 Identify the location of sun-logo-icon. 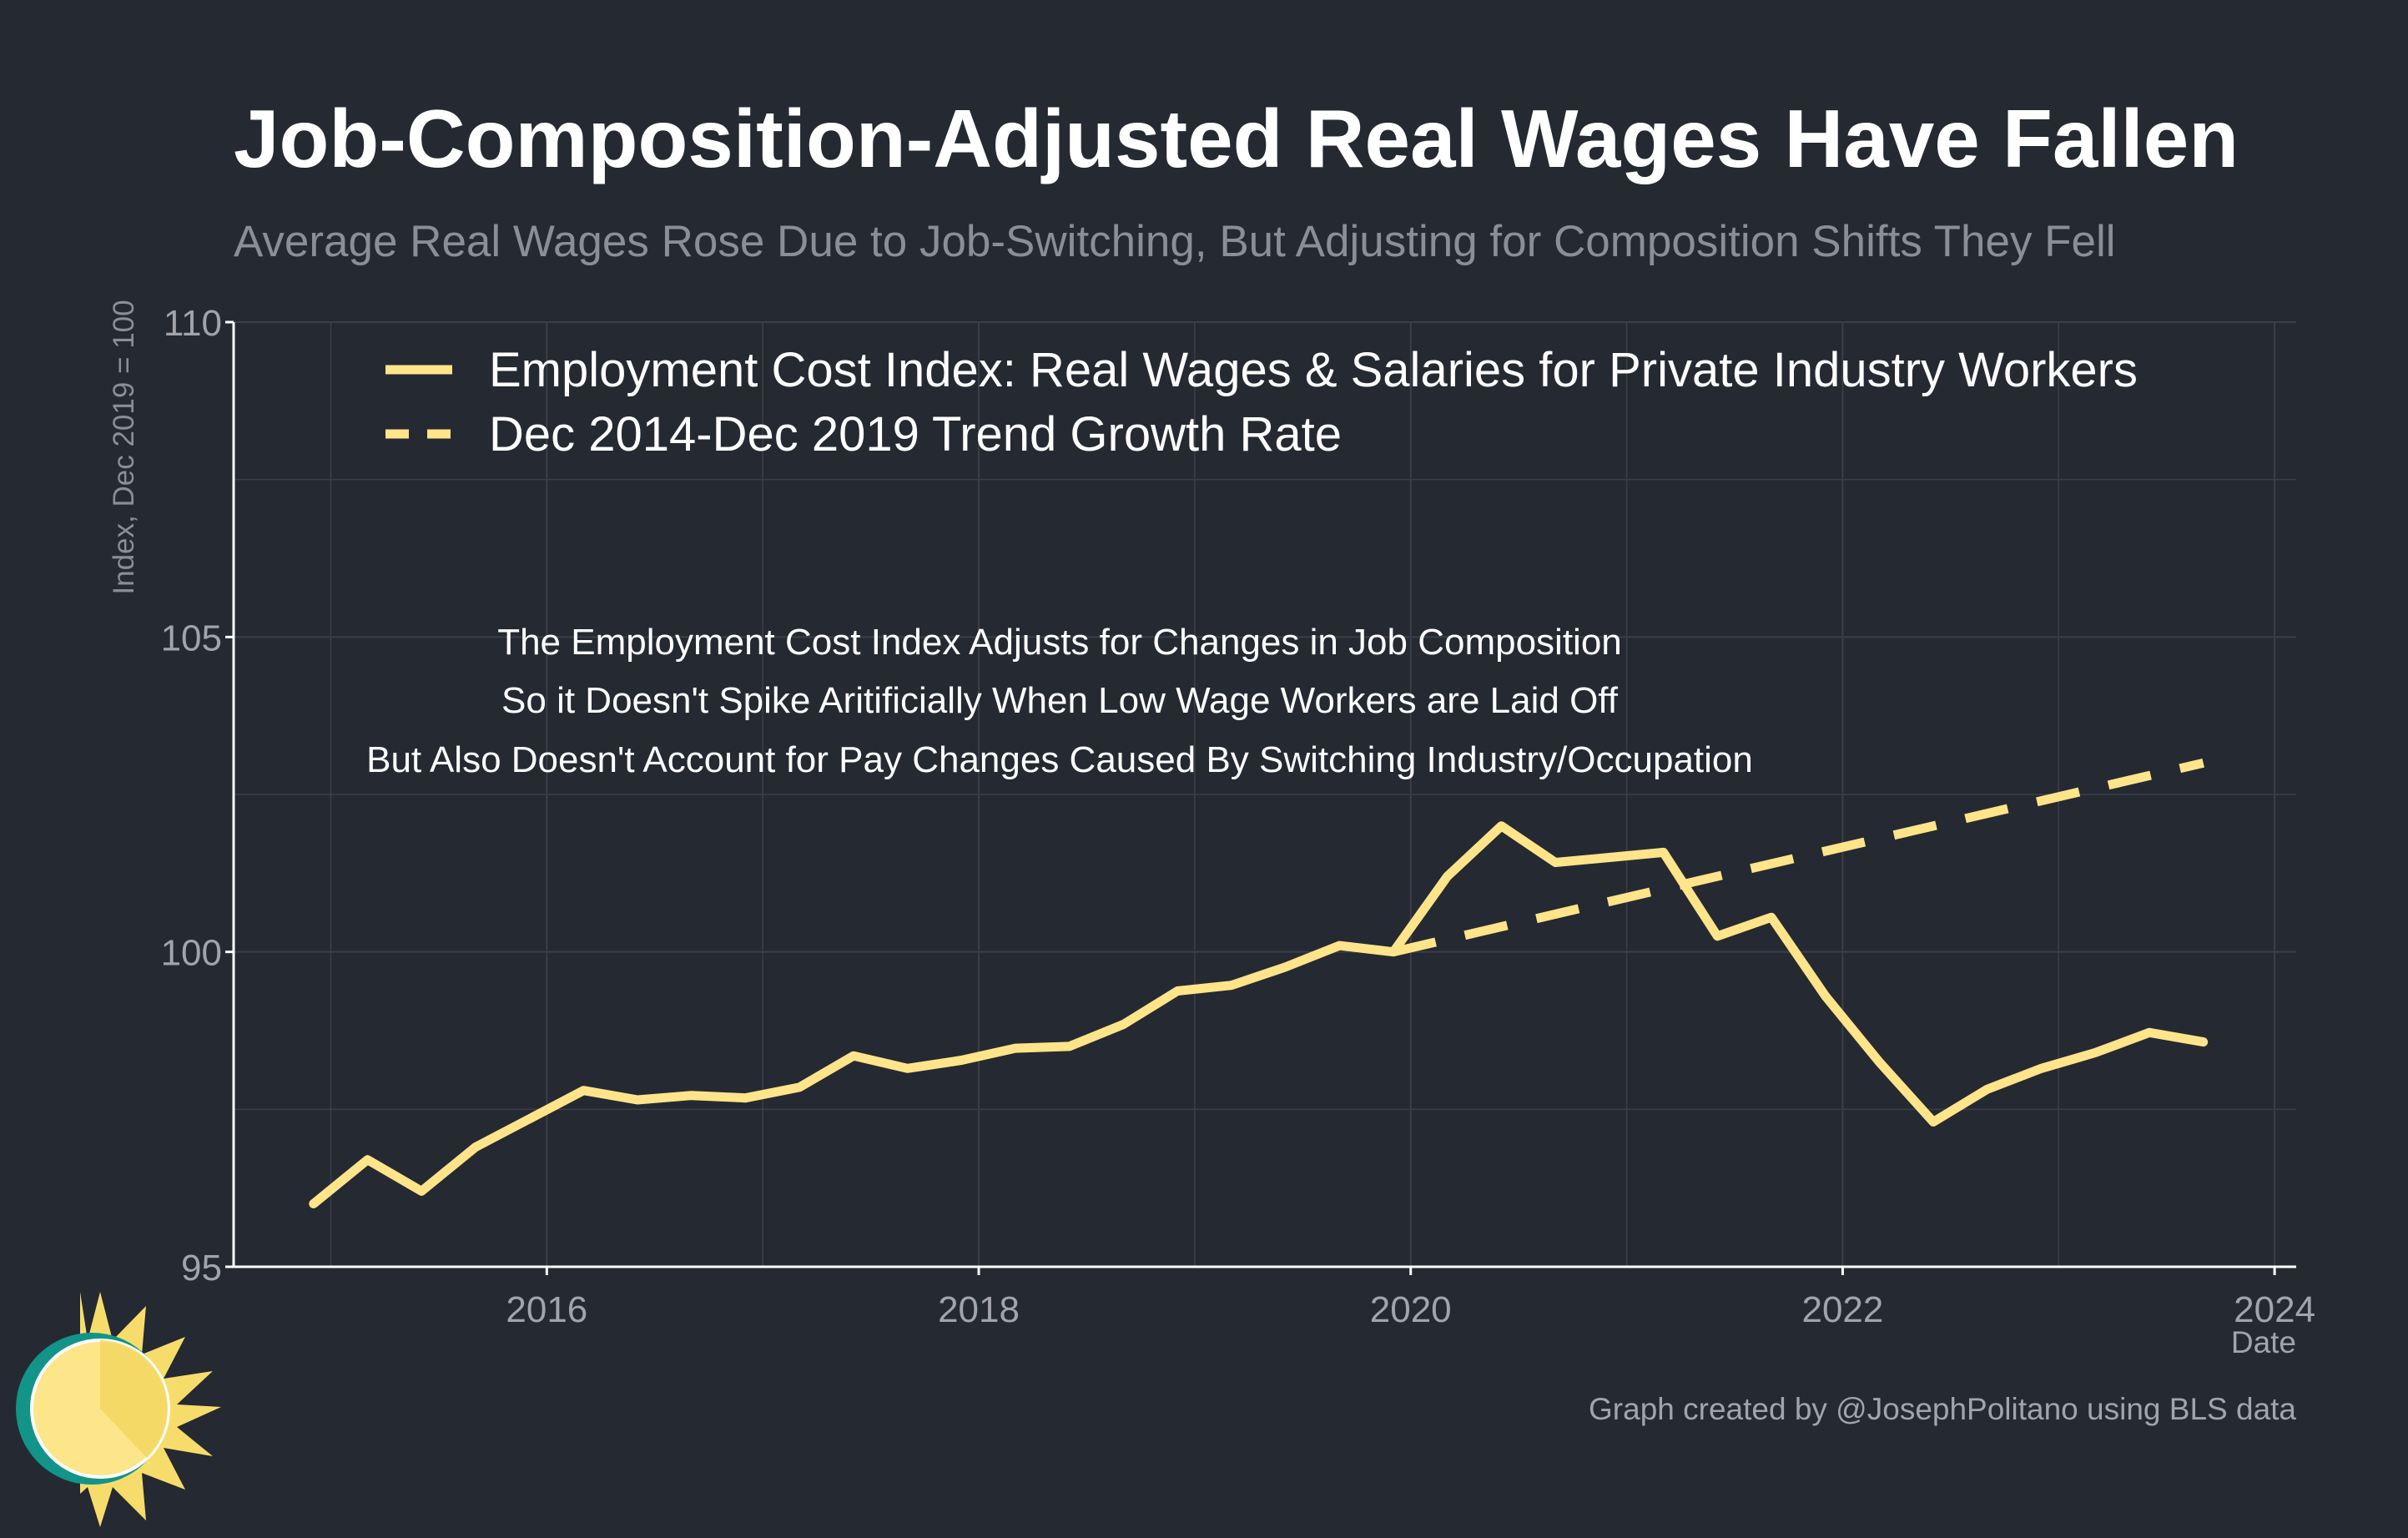
(118, 1409).